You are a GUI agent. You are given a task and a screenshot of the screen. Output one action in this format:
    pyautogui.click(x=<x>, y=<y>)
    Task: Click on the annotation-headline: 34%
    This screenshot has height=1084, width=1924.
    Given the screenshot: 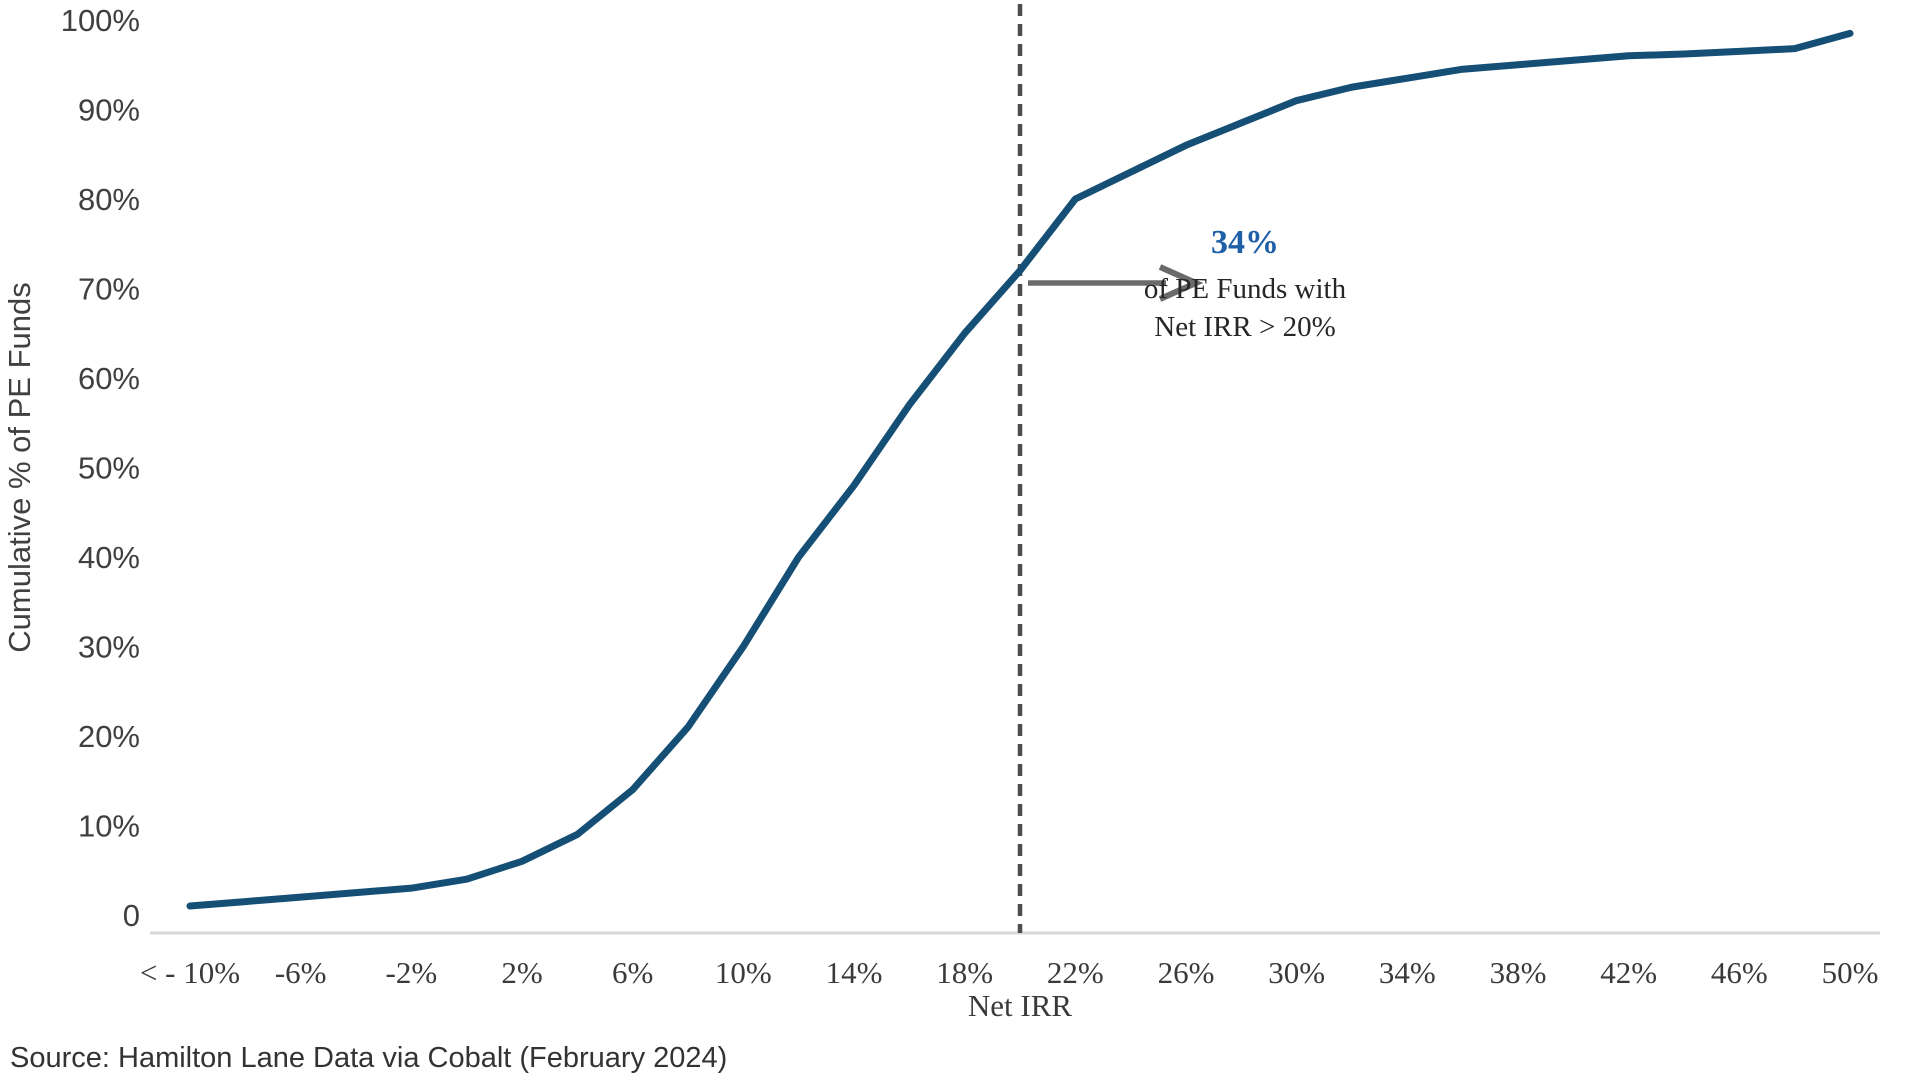 What is the action you would take?
    pyautogui.click(x=1245, y=242)
    